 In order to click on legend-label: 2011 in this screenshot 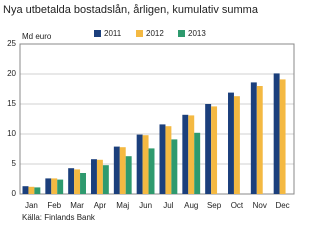, I will do `click(113, 33)`.